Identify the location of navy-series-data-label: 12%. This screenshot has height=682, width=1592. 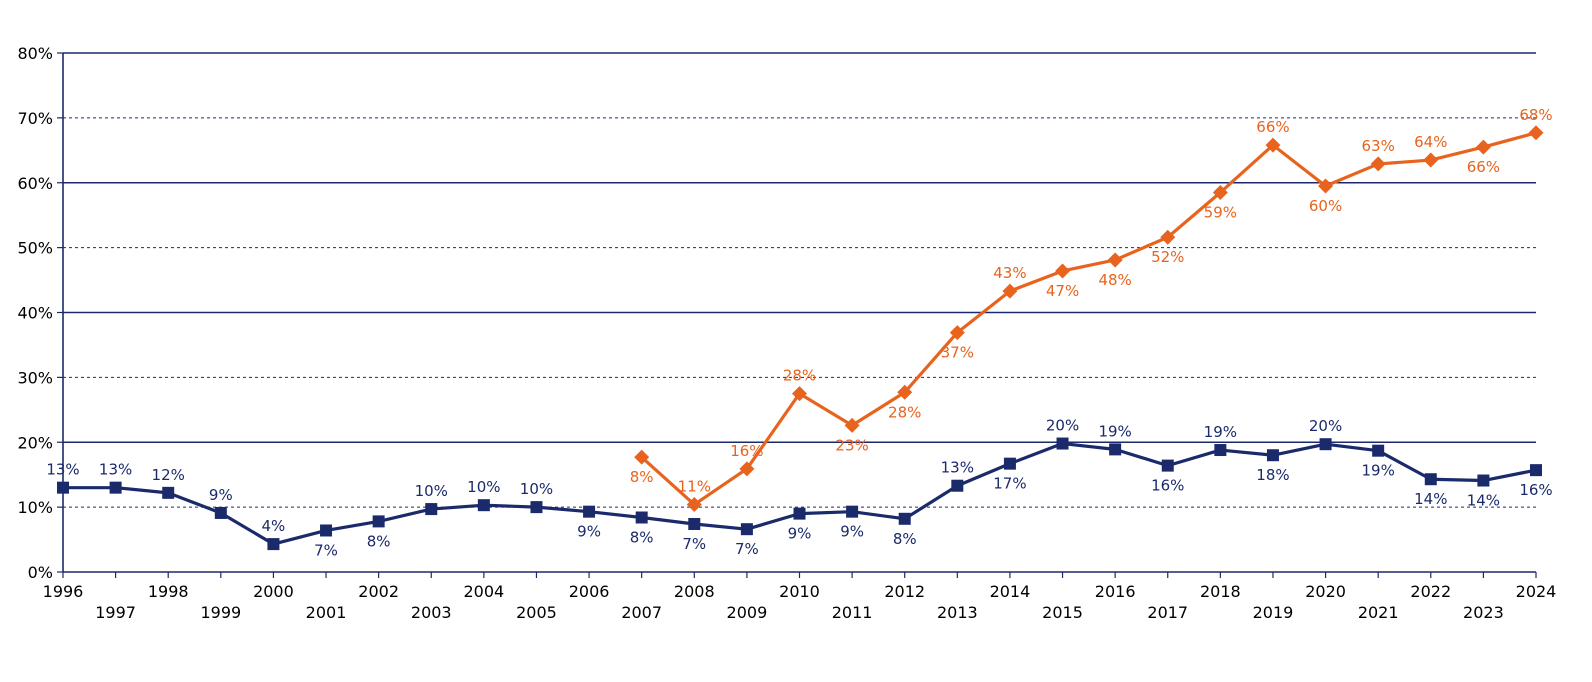
(168, 475).